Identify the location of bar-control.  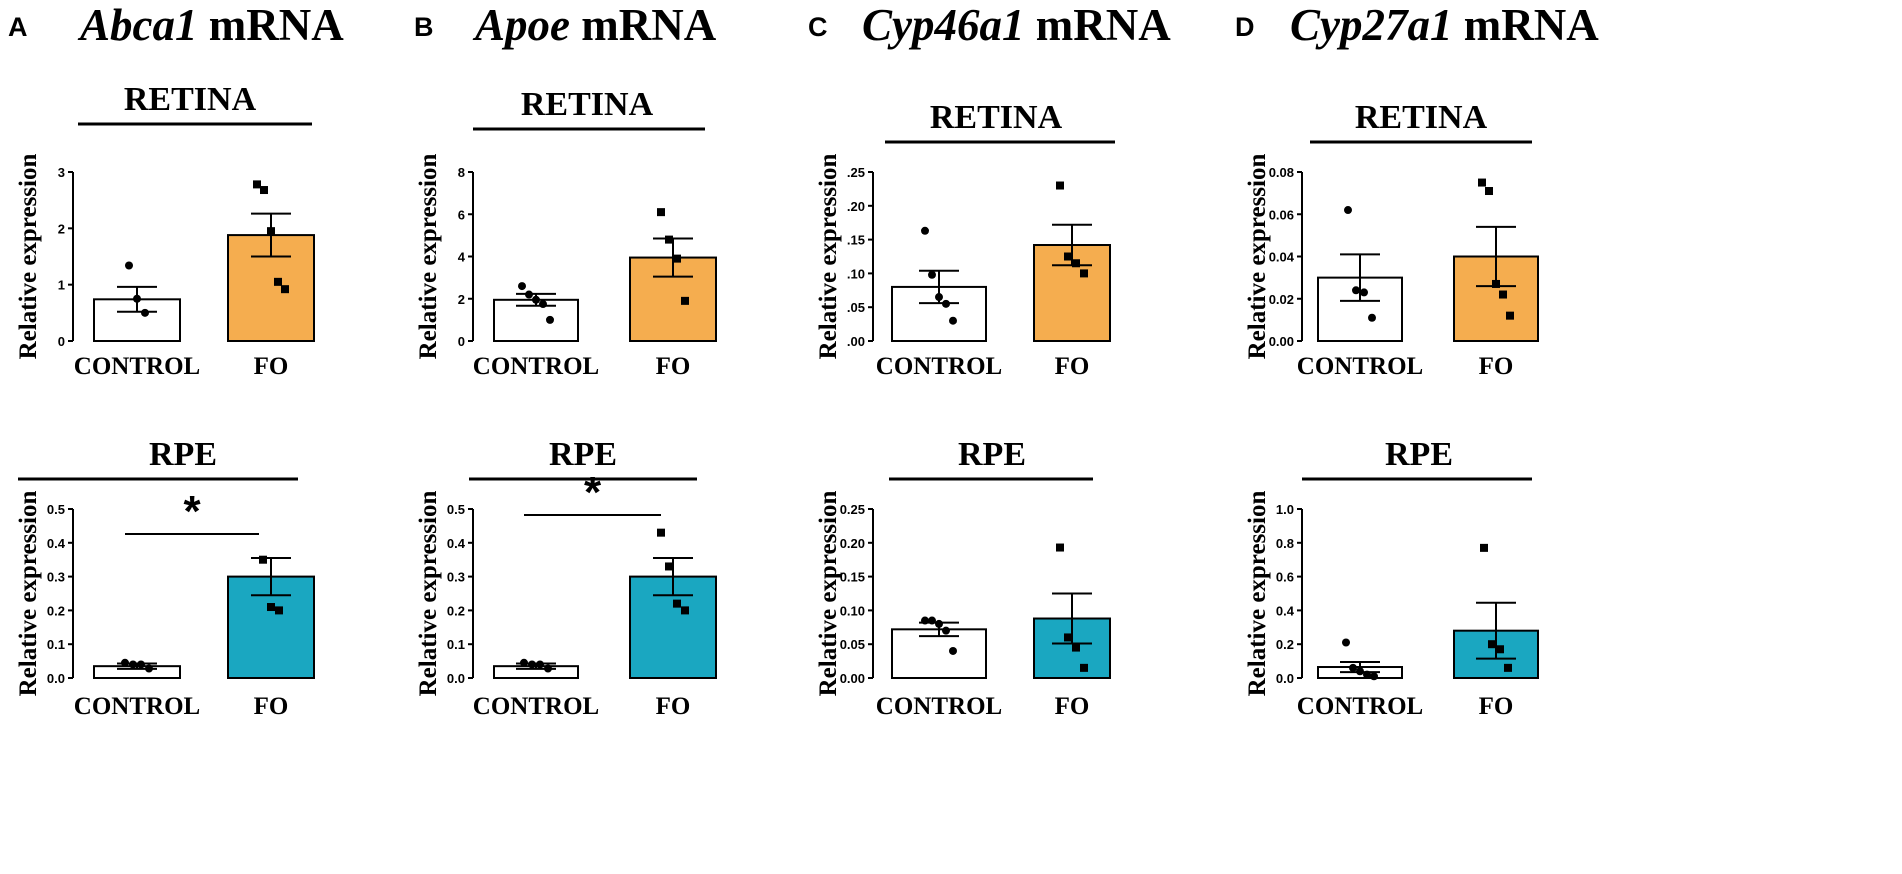
(939, 654).